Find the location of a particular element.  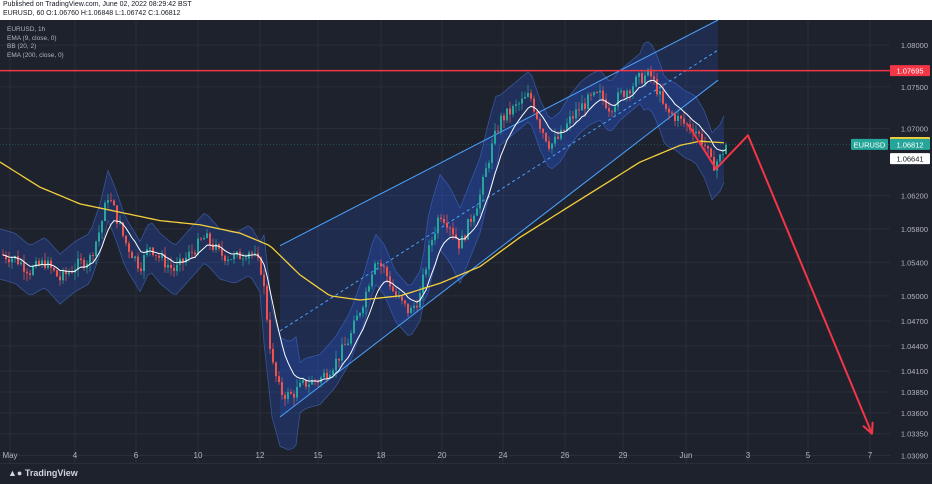

price-levels is located at coordinates (445, 107).